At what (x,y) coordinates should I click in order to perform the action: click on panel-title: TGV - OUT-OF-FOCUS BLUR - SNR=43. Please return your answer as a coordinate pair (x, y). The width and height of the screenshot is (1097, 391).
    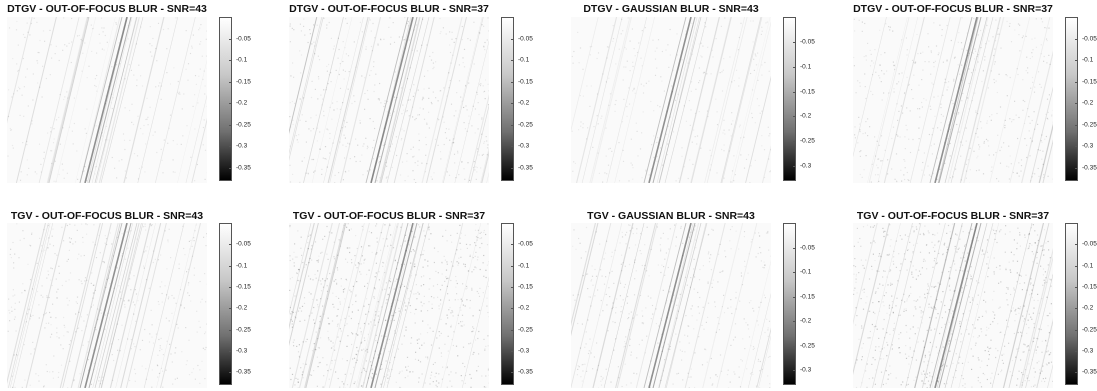
    Looking at the image, I should click on (107, 216).